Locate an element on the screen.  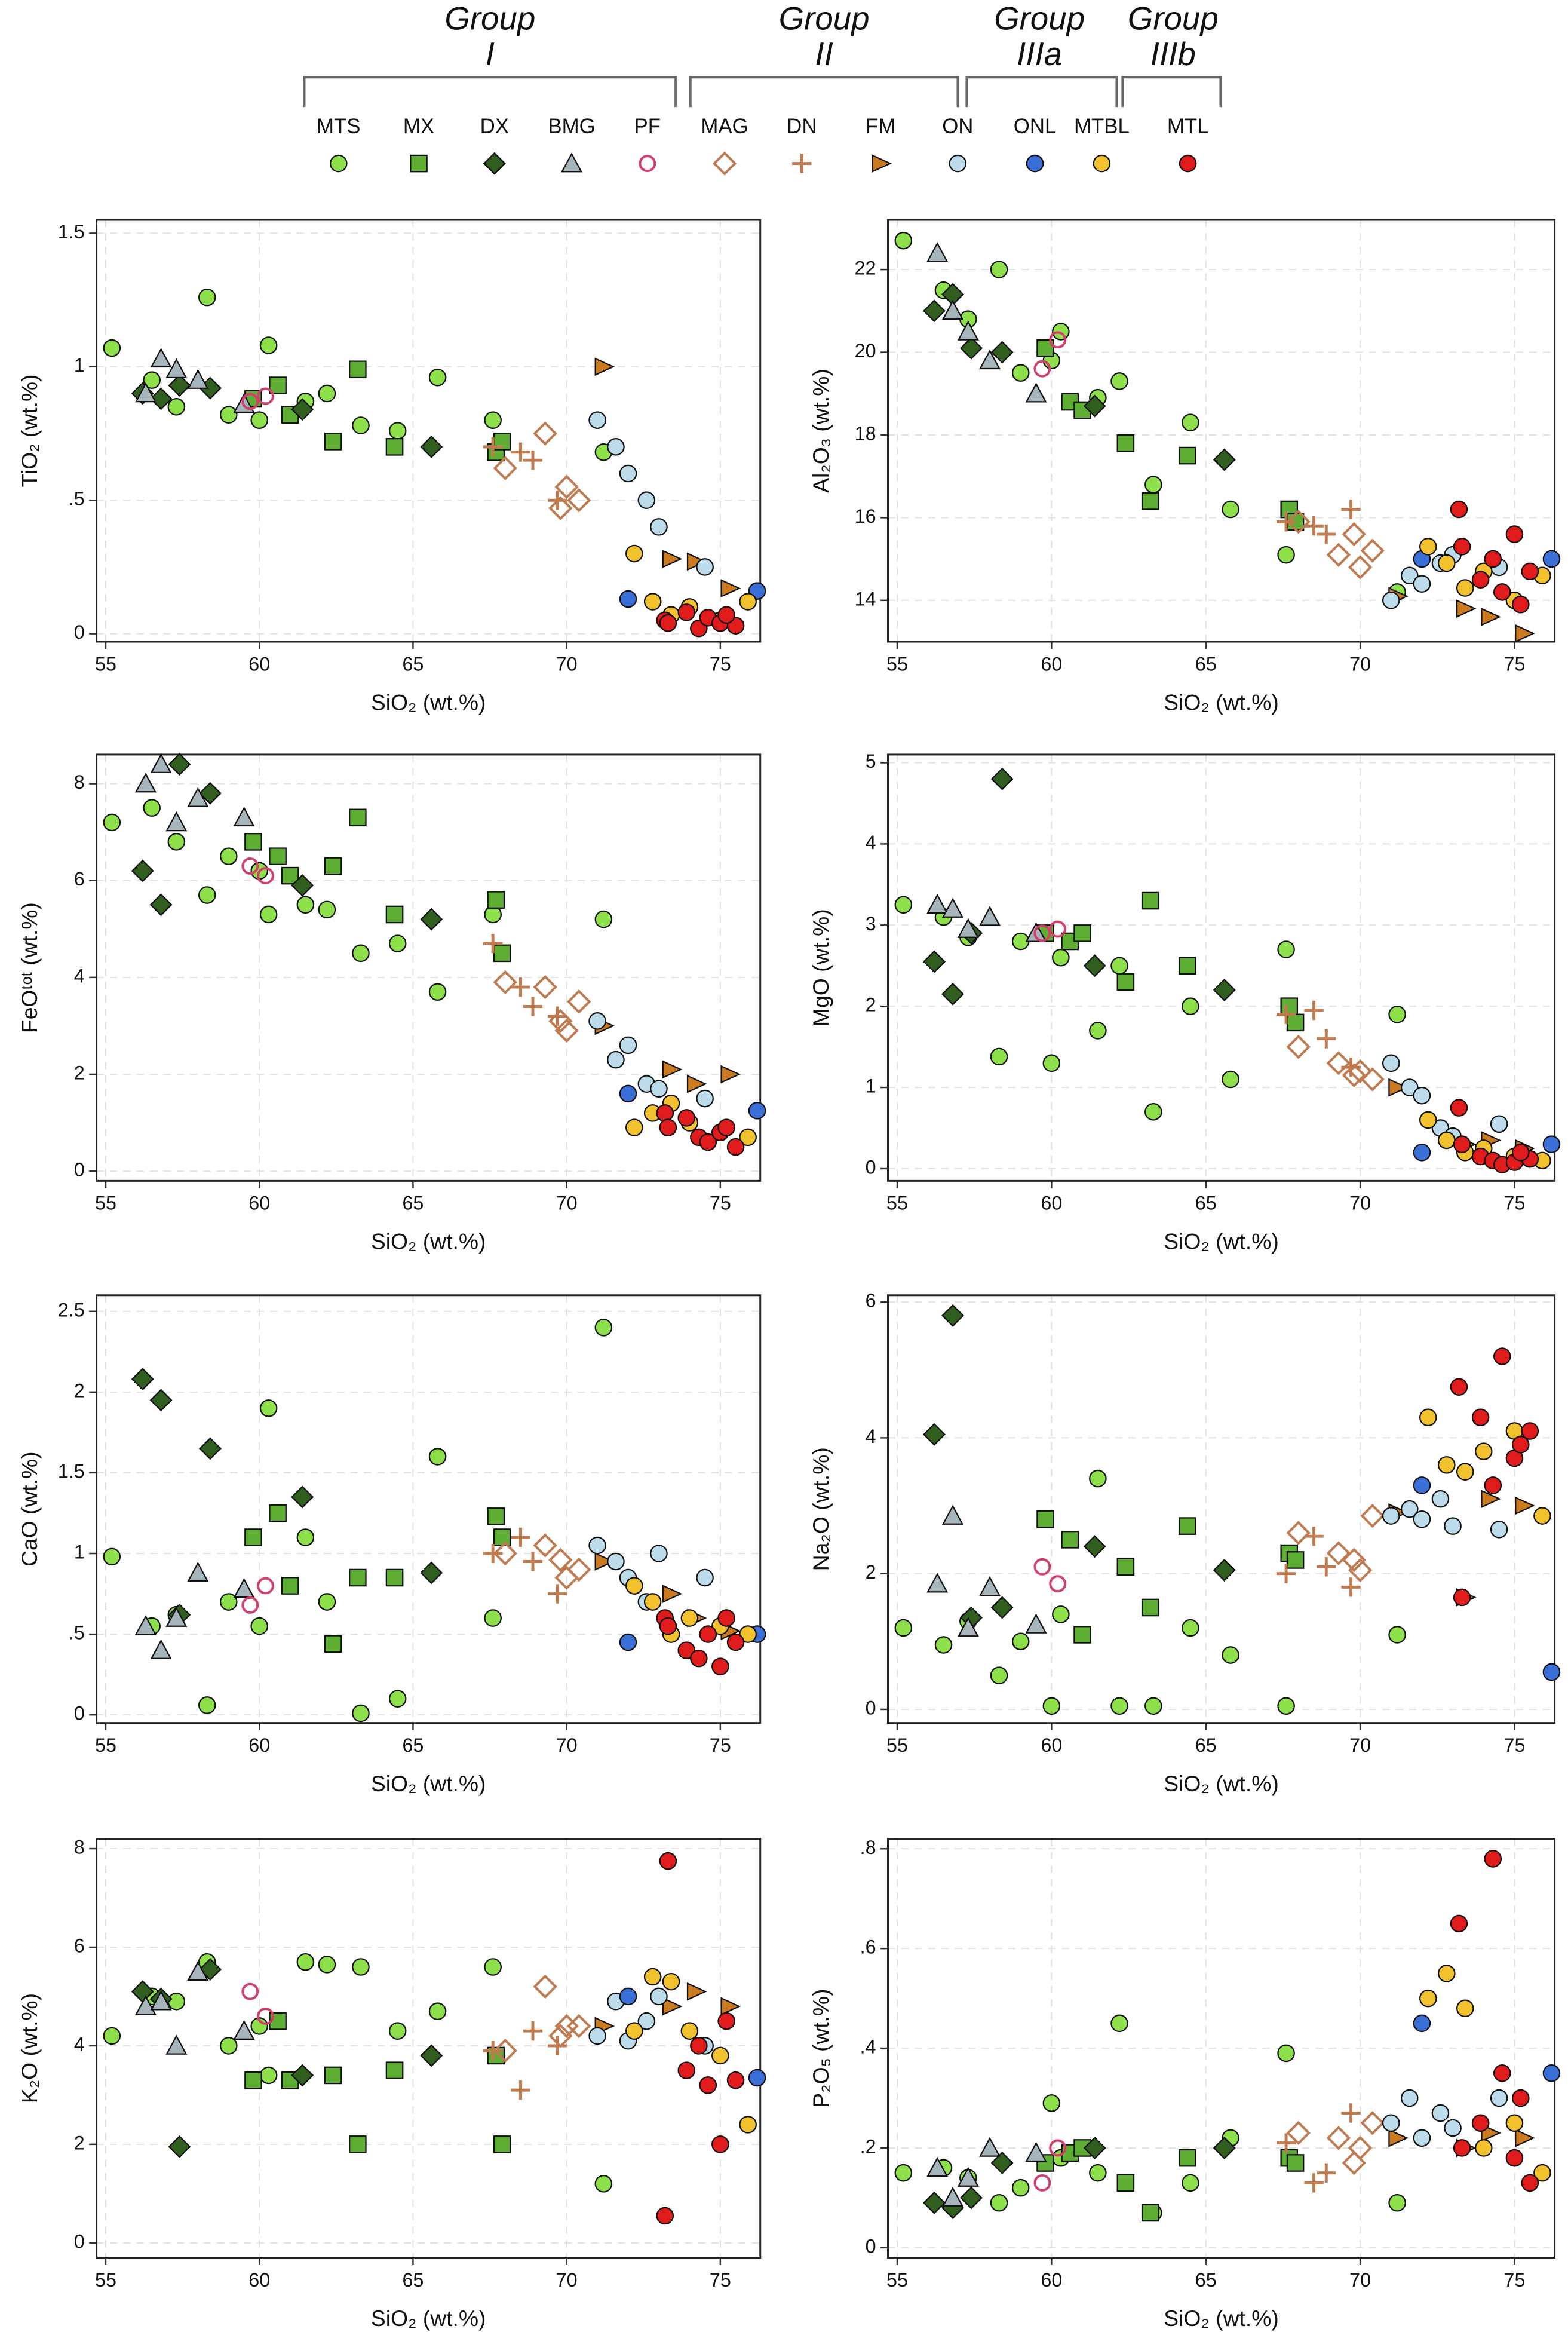
y-axis-label: Al₂O₃ (wt.%) is located at coordinates (820, 431).